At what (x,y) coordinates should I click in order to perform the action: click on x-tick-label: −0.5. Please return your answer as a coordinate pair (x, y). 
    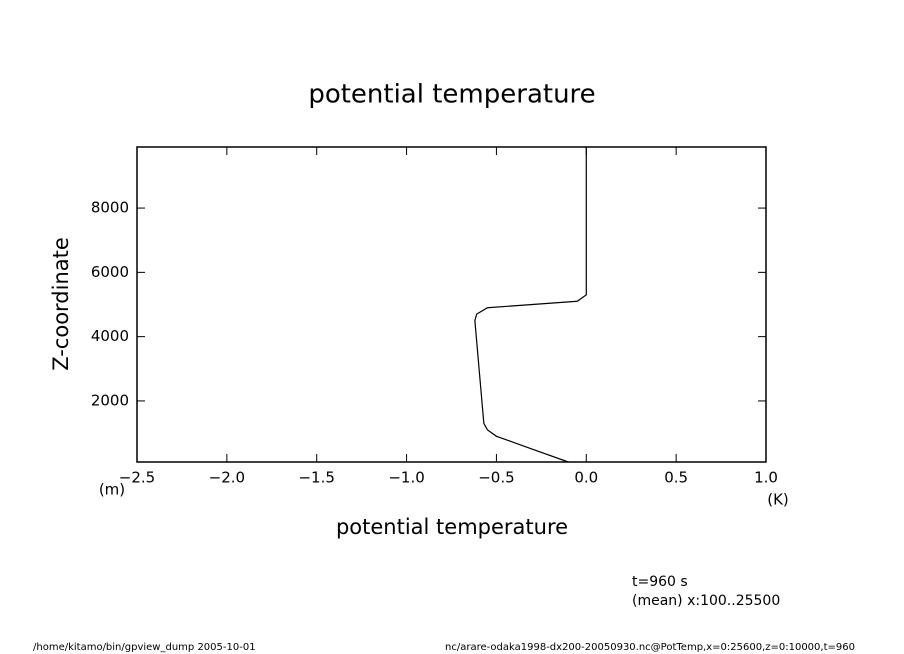
    Looking at the image, I should click on (496, 478).